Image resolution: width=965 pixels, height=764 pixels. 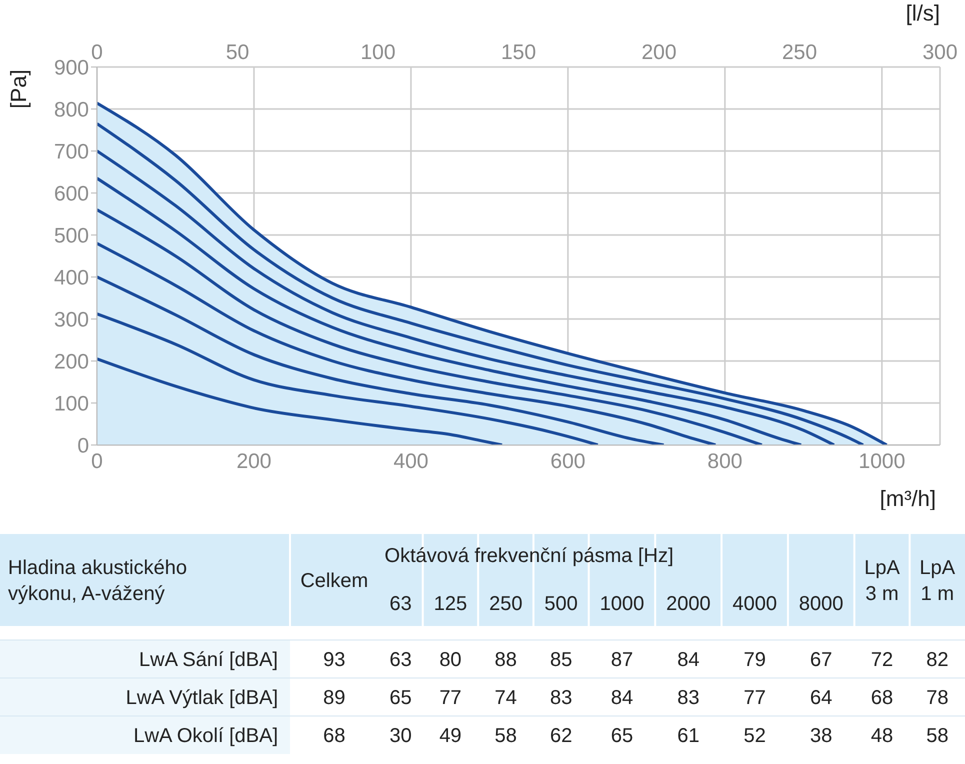 What do you see at coordinates (334, 698) in the screenshot?
I see `data-label: 89` at bounding box center [334, 698].